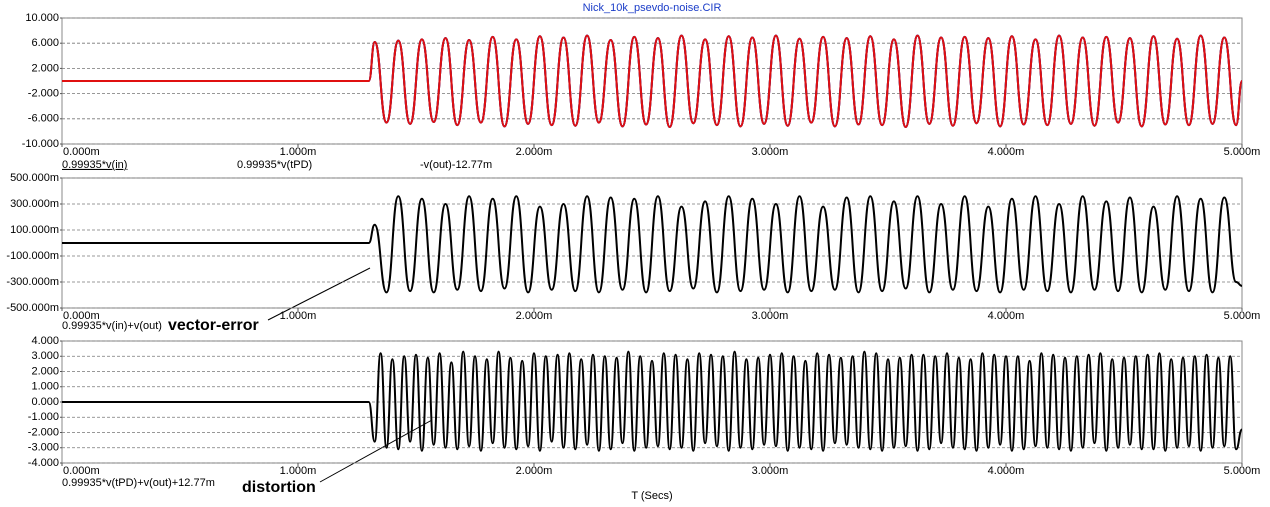 Image resolution: width=1270 pixels, height=507 pixels. I want to click on y-tick-label: 100.000m, so click(34, 230).